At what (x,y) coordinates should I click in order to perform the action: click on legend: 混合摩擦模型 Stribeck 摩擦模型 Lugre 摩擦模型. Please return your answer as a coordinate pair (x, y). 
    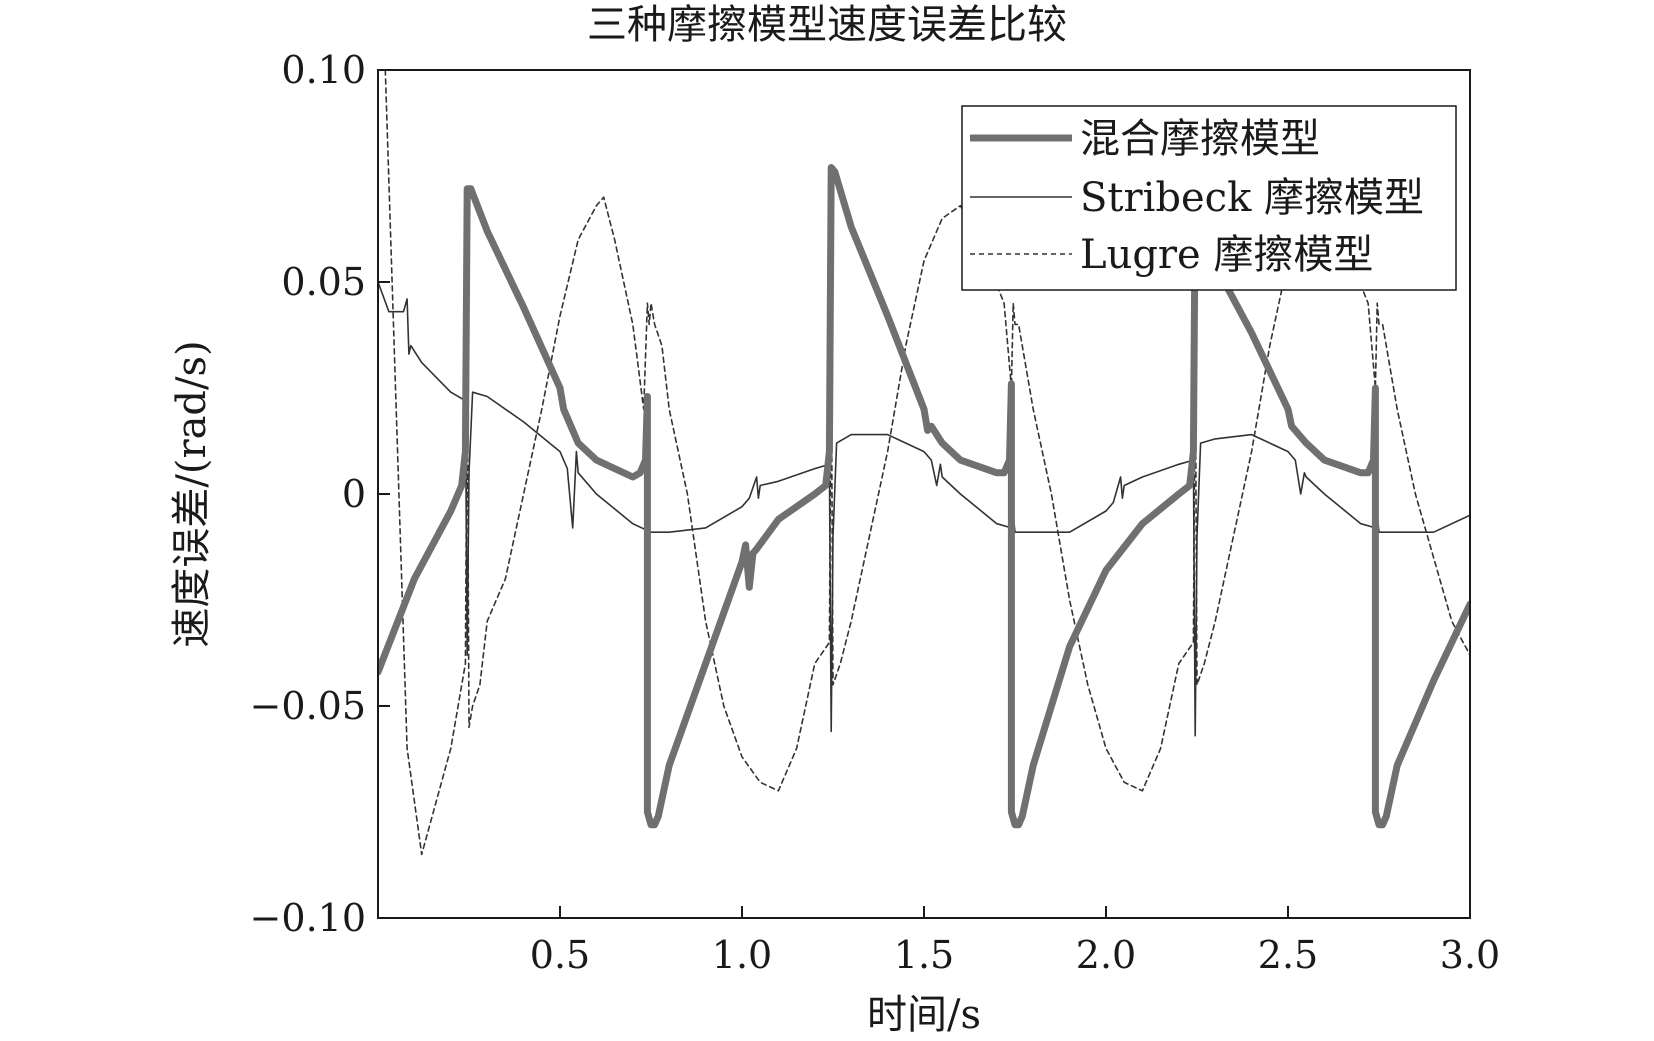
    Looking at the image, I should click on (1209, 198).